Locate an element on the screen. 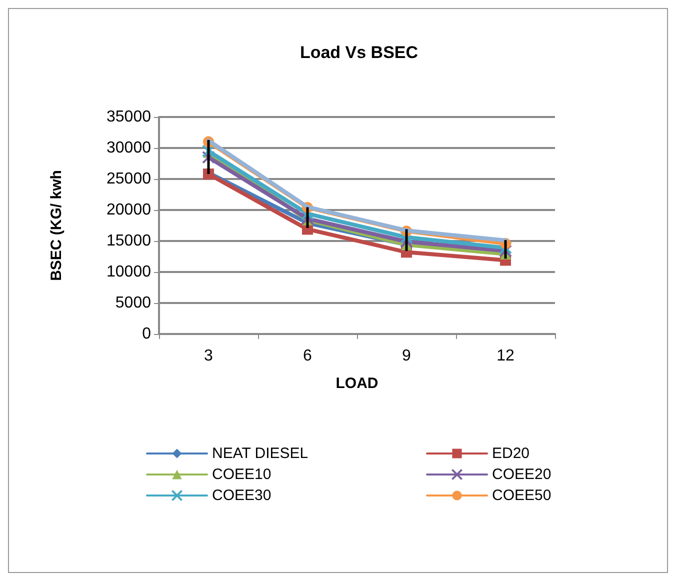 The height and width of the screenshot is (581, 697). y-tick-label: 20000 is located at coordinates (129, 210).